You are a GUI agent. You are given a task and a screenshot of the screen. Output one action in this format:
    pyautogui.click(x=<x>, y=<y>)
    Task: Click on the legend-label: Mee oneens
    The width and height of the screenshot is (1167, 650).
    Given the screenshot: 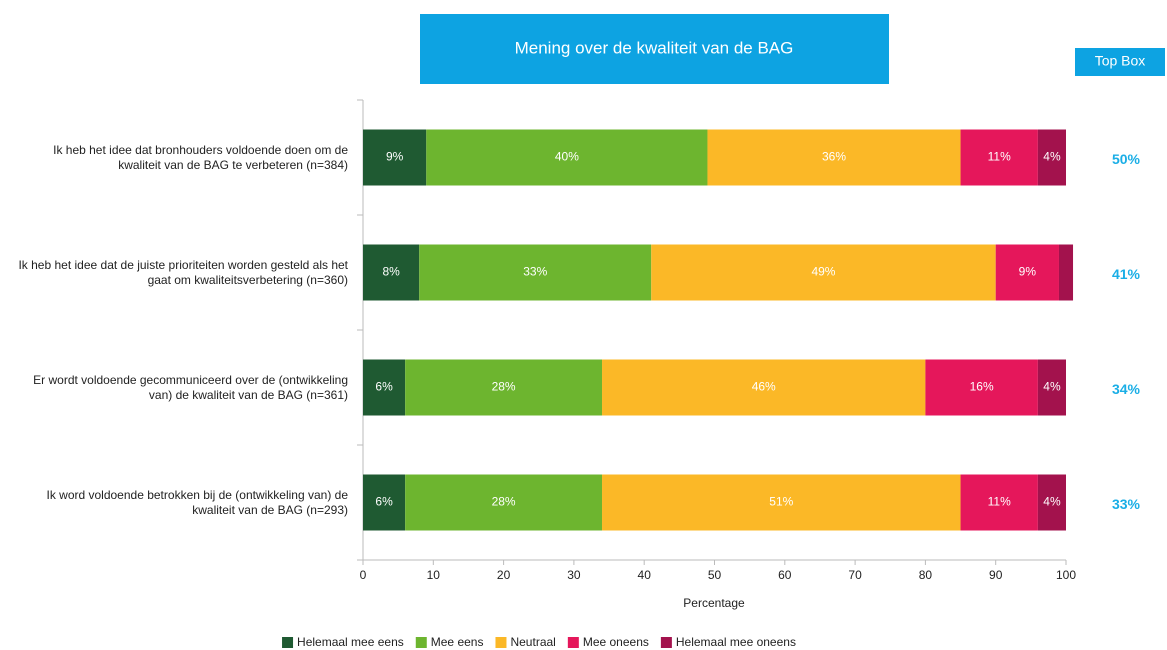 What is the action you would take?
    pyautogui.click(x=616, y=642)
    